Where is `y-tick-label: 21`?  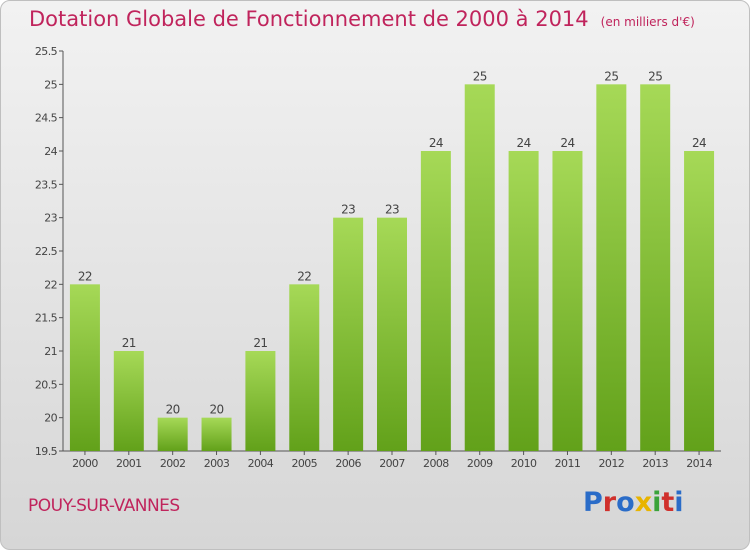
y-tick-label: 21 is located at coordinates (50, 351).